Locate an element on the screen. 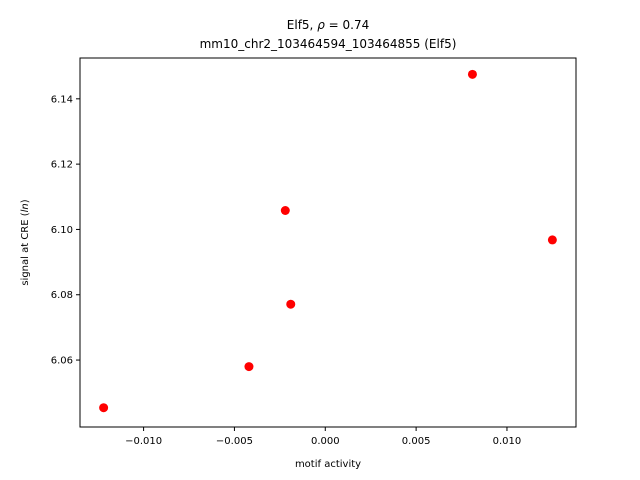 This screenshot has height=480, width=640. y-tick-label: 6.06 is located at coordinates (62, 361).